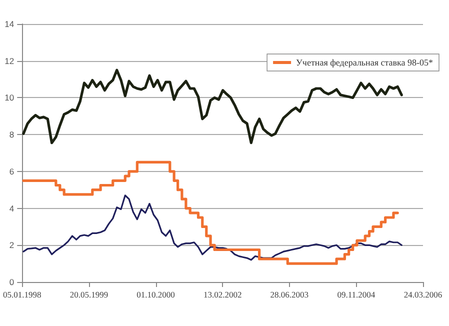 This screenshot has width=449, height=326. What do you see at coordinates (89, 295) in the screenshot?
I see `x-tick-label: 20.05.1999` at bounding box center [89, 295].